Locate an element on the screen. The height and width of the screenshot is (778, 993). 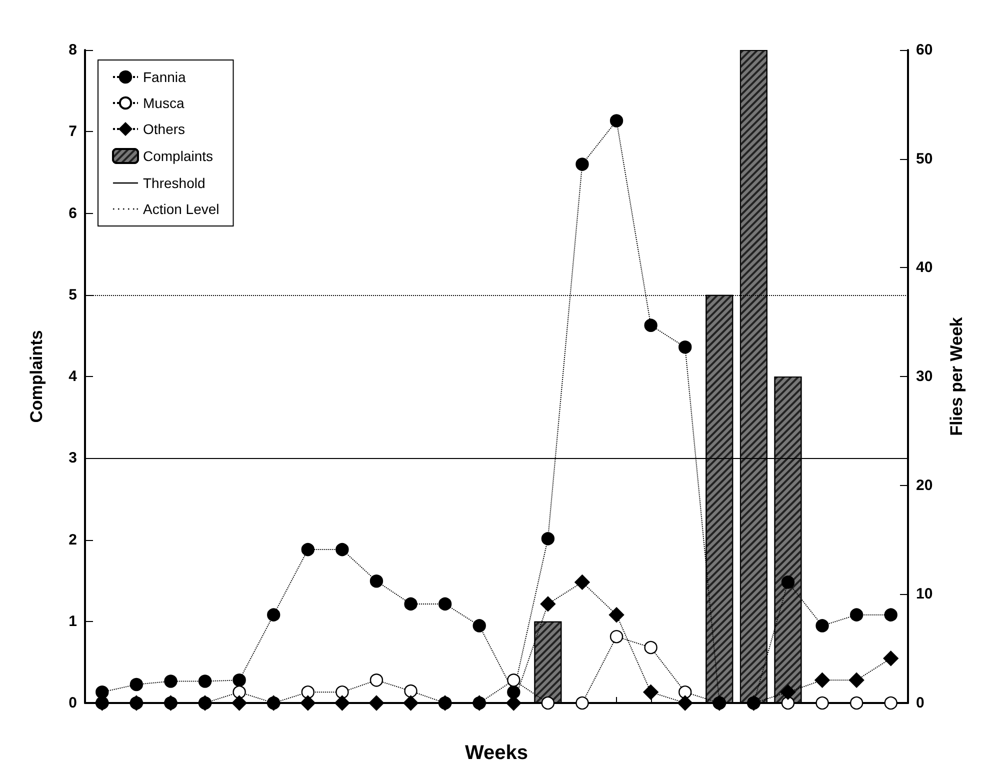
y-tick-label: 7 is located at coordinates (72, 131).